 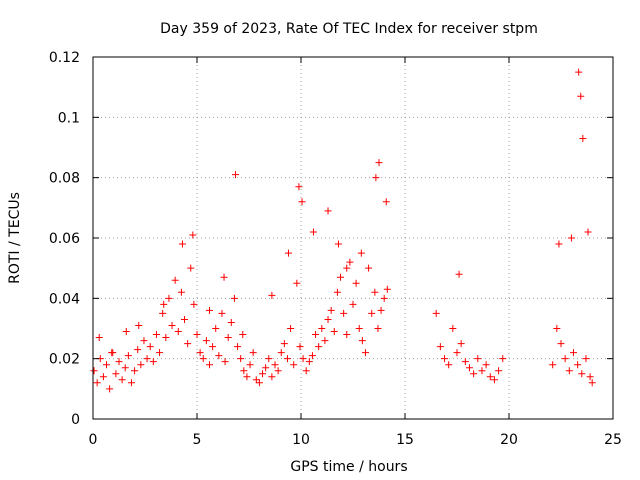 What do you see at coordinates (64, 360) in the screenshot?
I see `y-tick-label: 0.02` at bounding box center [64, 360].